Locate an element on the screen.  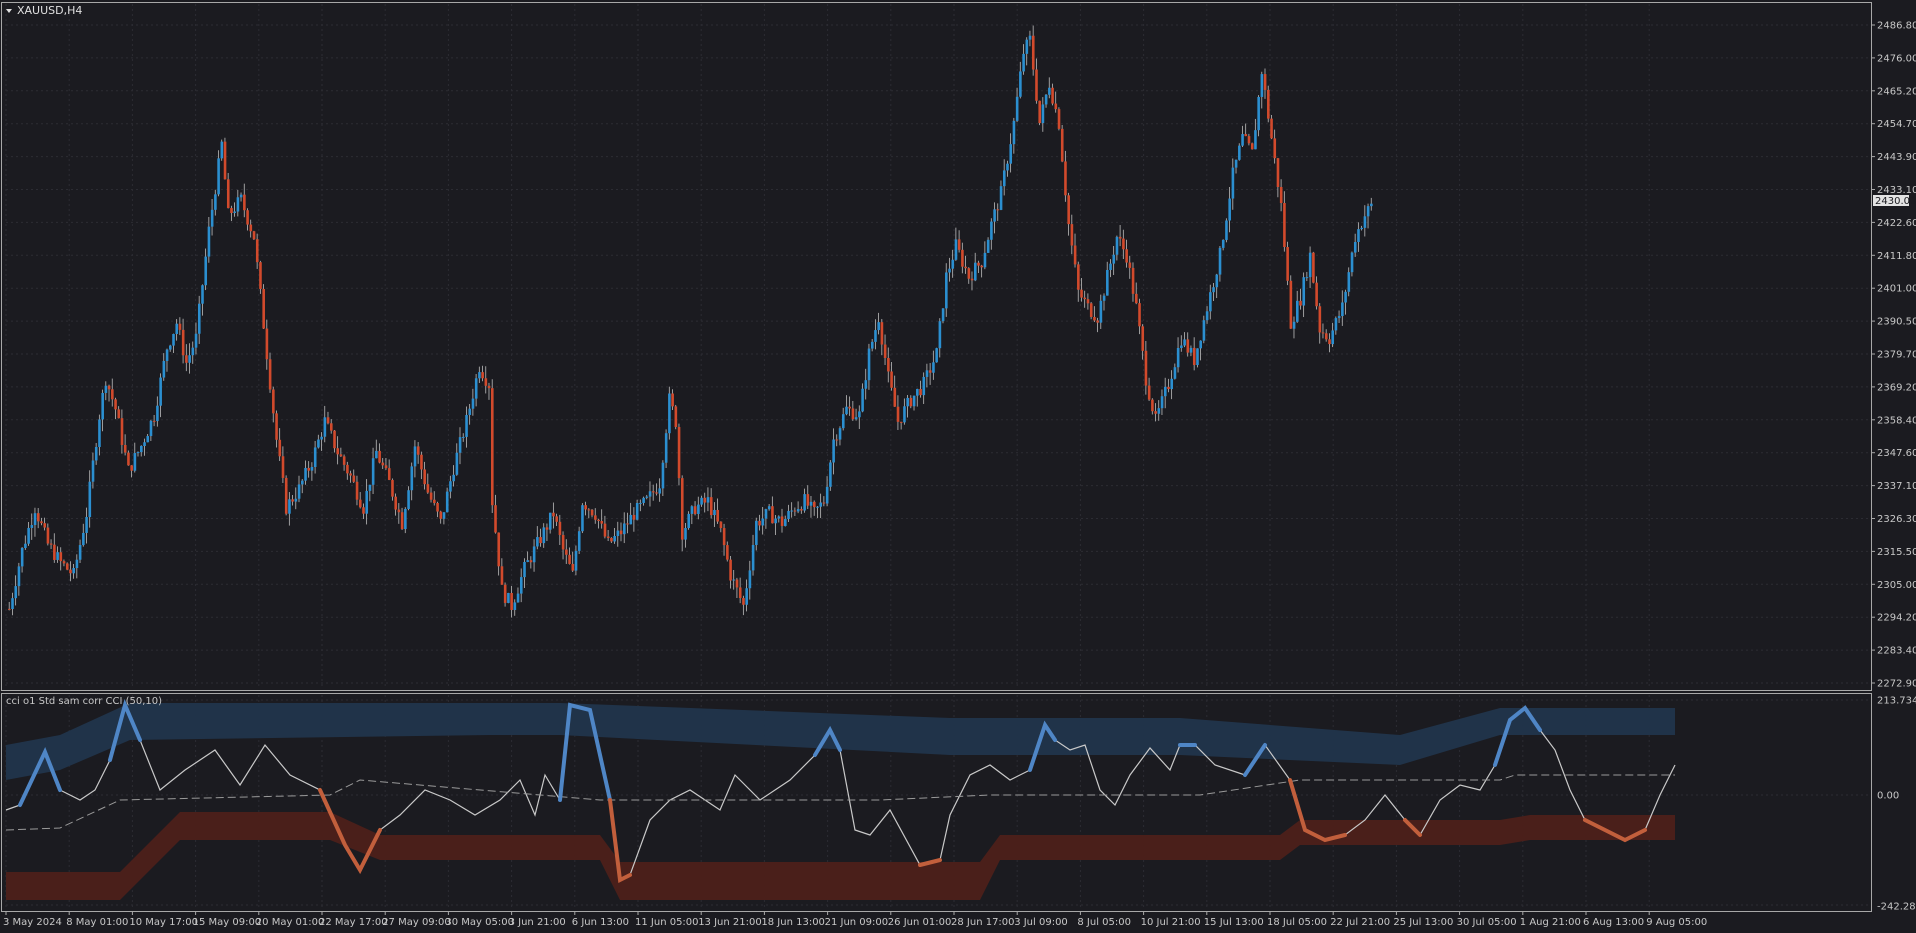
price-tick-label: 2369.20 is located at coordinates (1896, 387).